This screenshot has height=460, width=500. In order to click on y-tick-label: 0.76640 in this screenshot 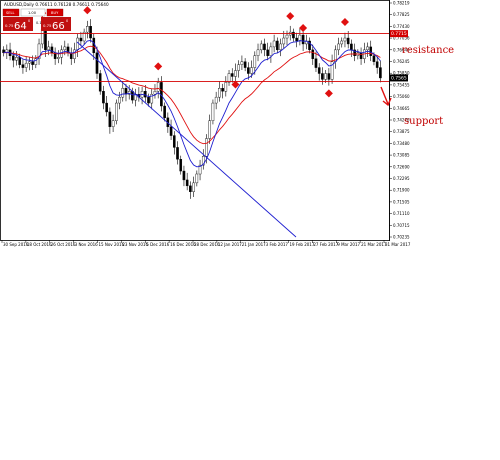, I will do `click(401, 49)`.